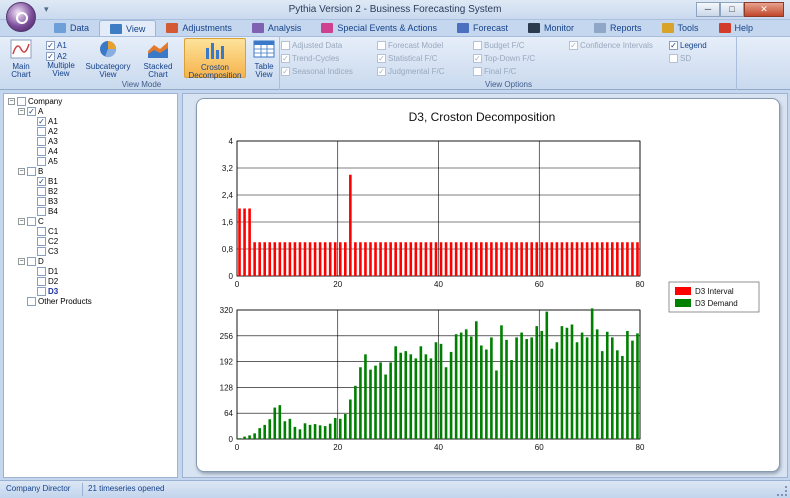 Image resolution: width=790 pixels, height=498 pixels. Describe the element at coordinates (688, 45) in the screenshot. I see `option-legend: ✓ Legend` at that location.